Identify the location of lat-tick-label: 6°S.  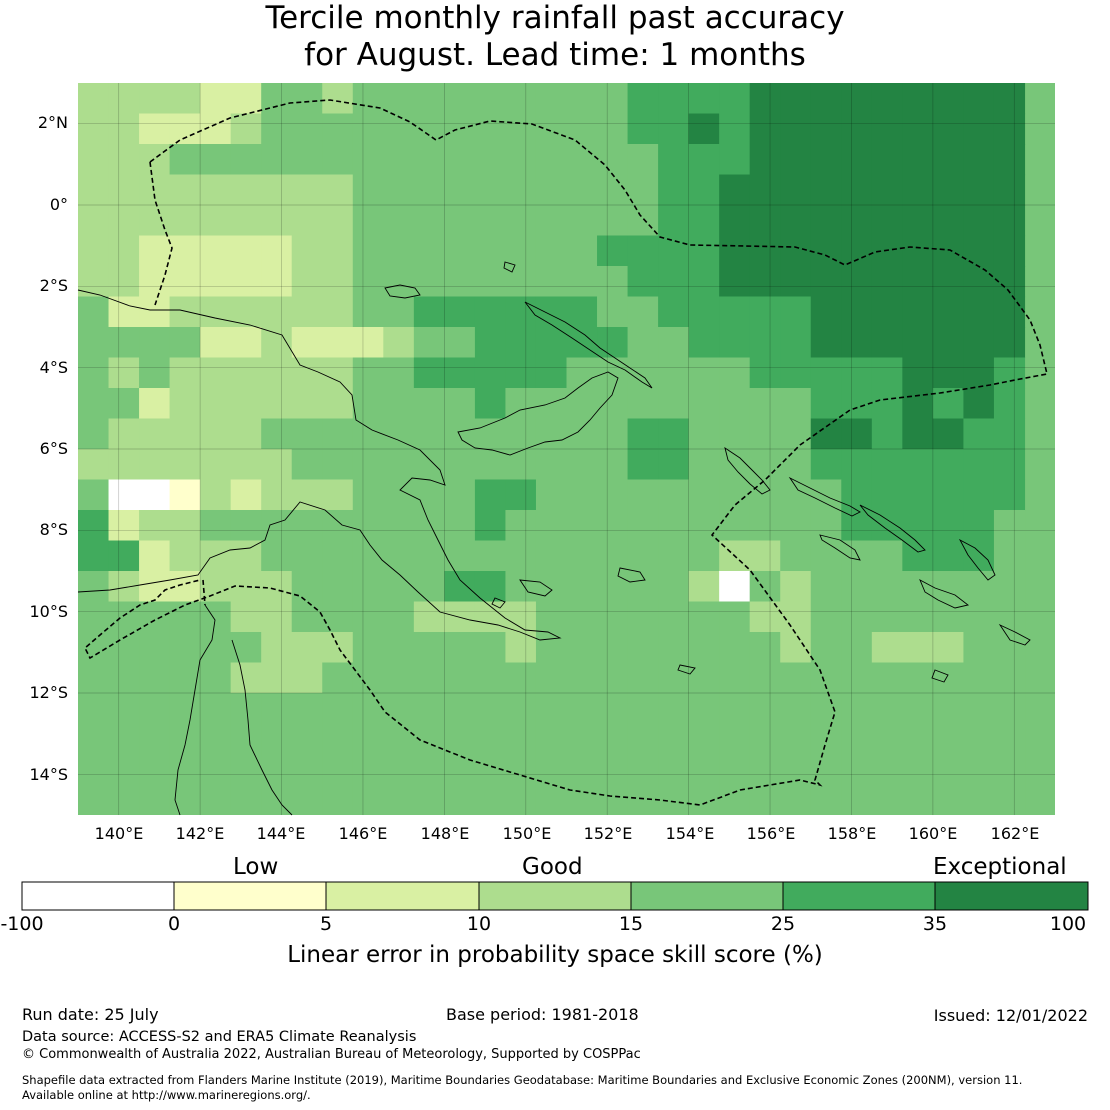
(53, 448).